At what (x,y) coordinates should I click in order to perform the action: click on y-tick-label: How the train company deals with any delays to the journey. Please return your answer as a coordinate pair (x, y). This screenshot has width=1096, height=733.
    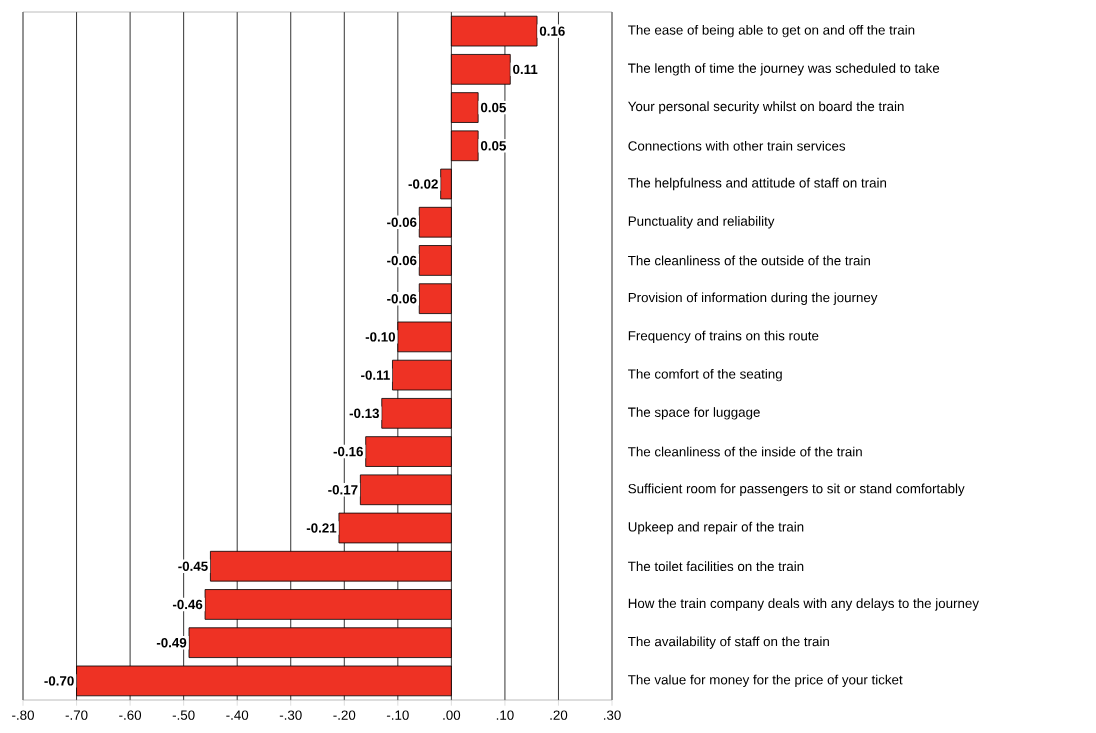
    Looking at the image, I should click on (803, 604).